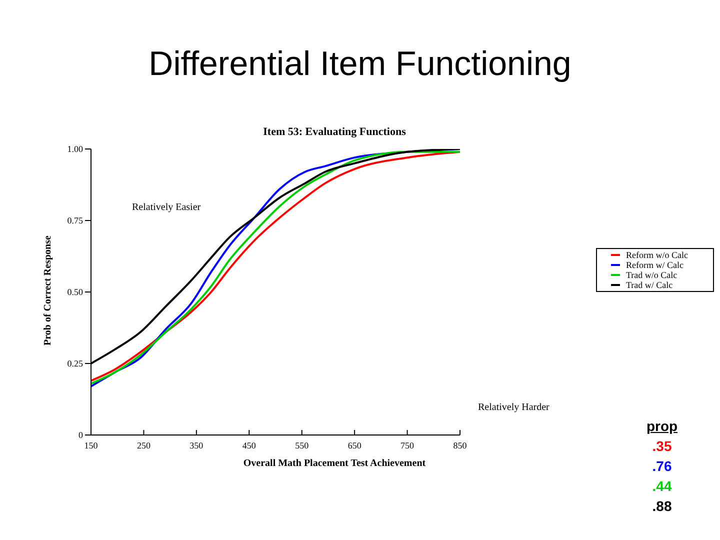 The width and height of the screenshot is (720, 540). Describe the element at coordinates (407, 445) in the screenshot. I see `x-tick-label: 750` at that location.